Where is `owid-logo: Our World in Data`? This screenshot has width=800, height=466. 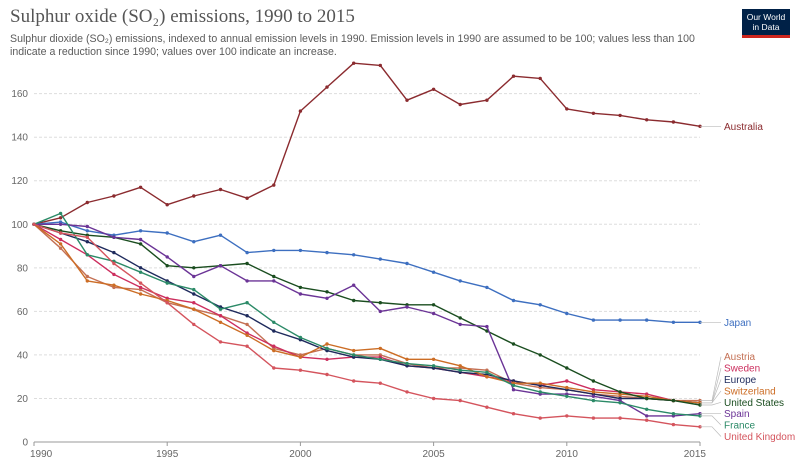
owid-logo: Our World in Data is located at coordinates (766, 23).